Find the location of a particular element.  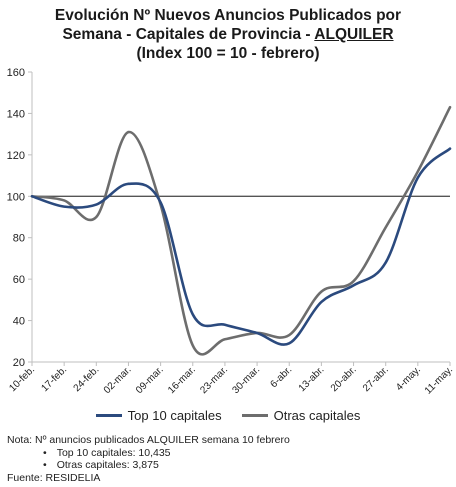

y-tick-label: 100 is located at coordinates (16, 197).